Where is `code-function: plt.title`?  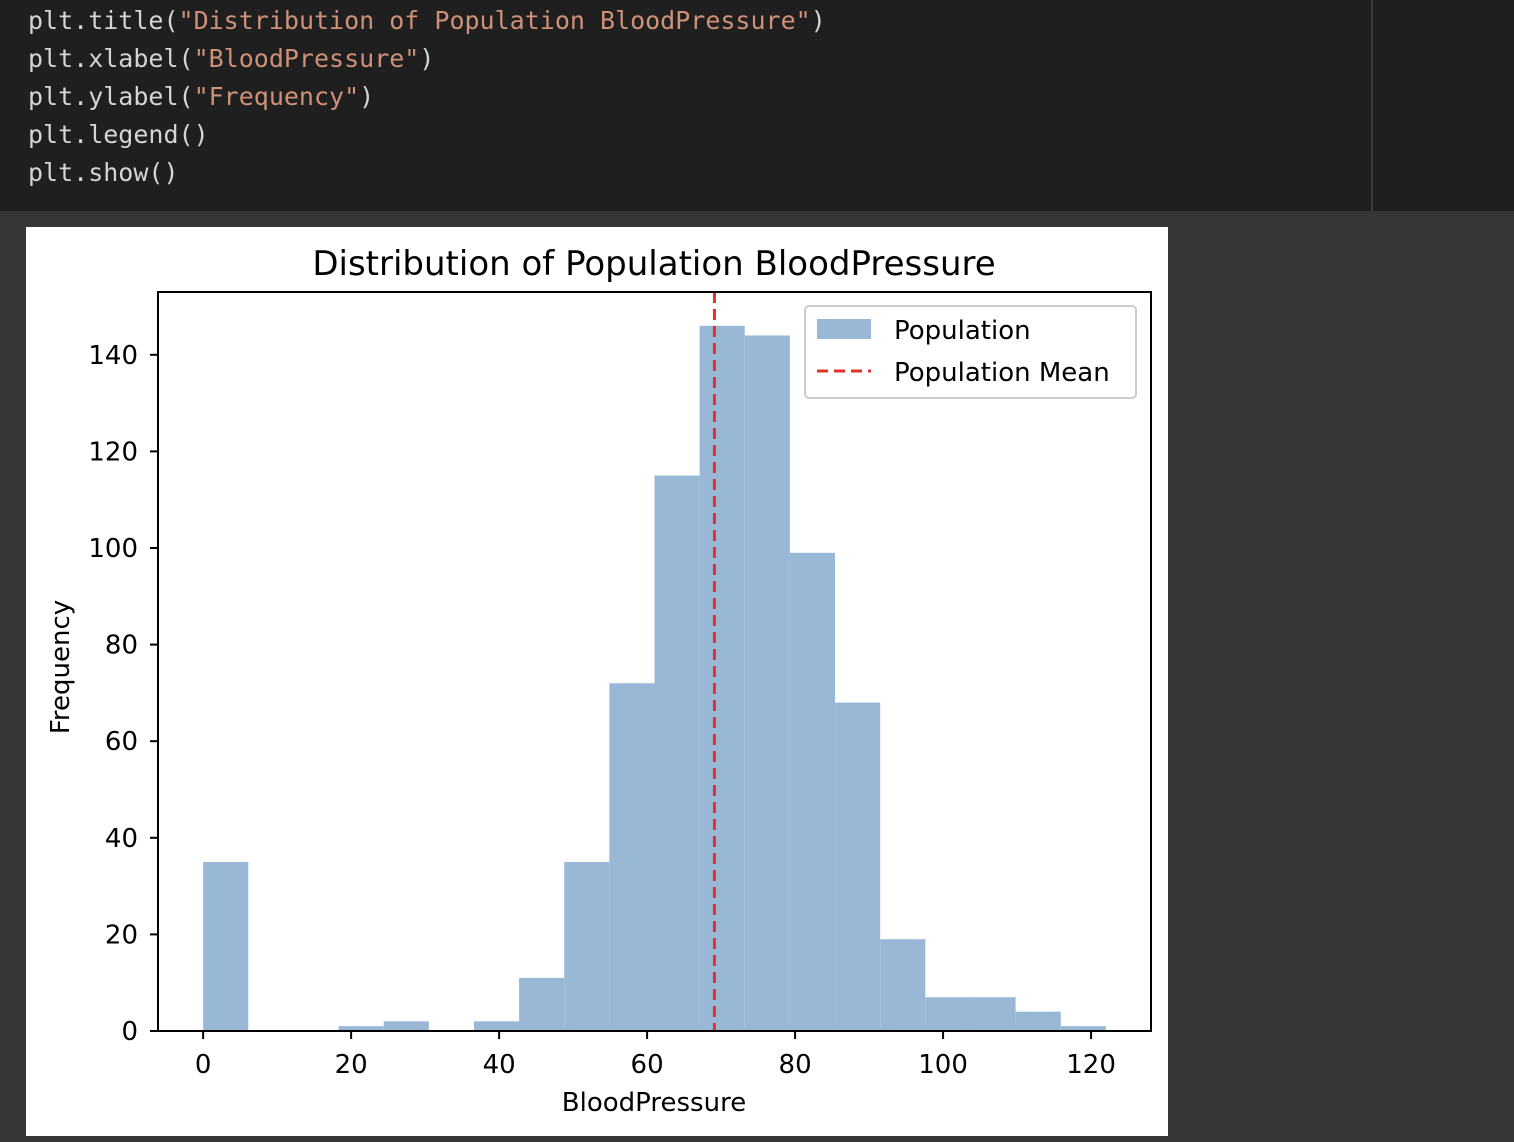
code-function: plt.title is located at coordinates (96, 20).